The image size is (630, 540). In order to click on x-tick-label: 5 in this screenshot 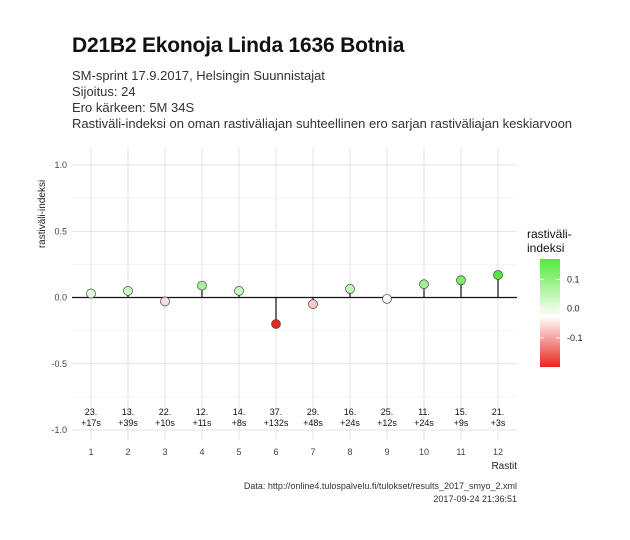, I will do `click(238, 452)`.